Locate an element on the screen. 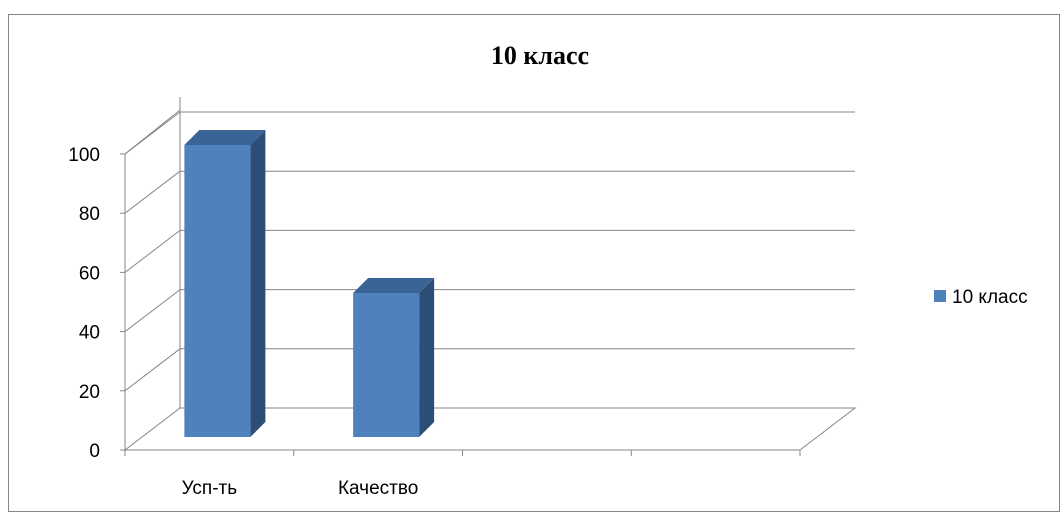 This screenshot has width=1063, height=514. y-tick-label: 0 is located at coordinates (94, 451).